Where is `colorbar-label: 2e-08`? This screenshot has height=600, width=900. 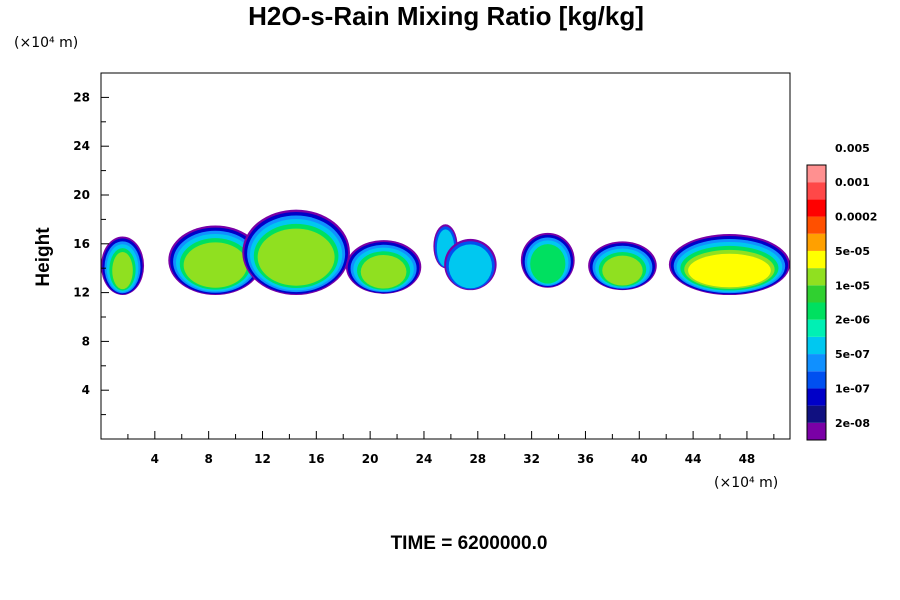 colorbar-label: 2e-08 is located at coordinates (852, 423).